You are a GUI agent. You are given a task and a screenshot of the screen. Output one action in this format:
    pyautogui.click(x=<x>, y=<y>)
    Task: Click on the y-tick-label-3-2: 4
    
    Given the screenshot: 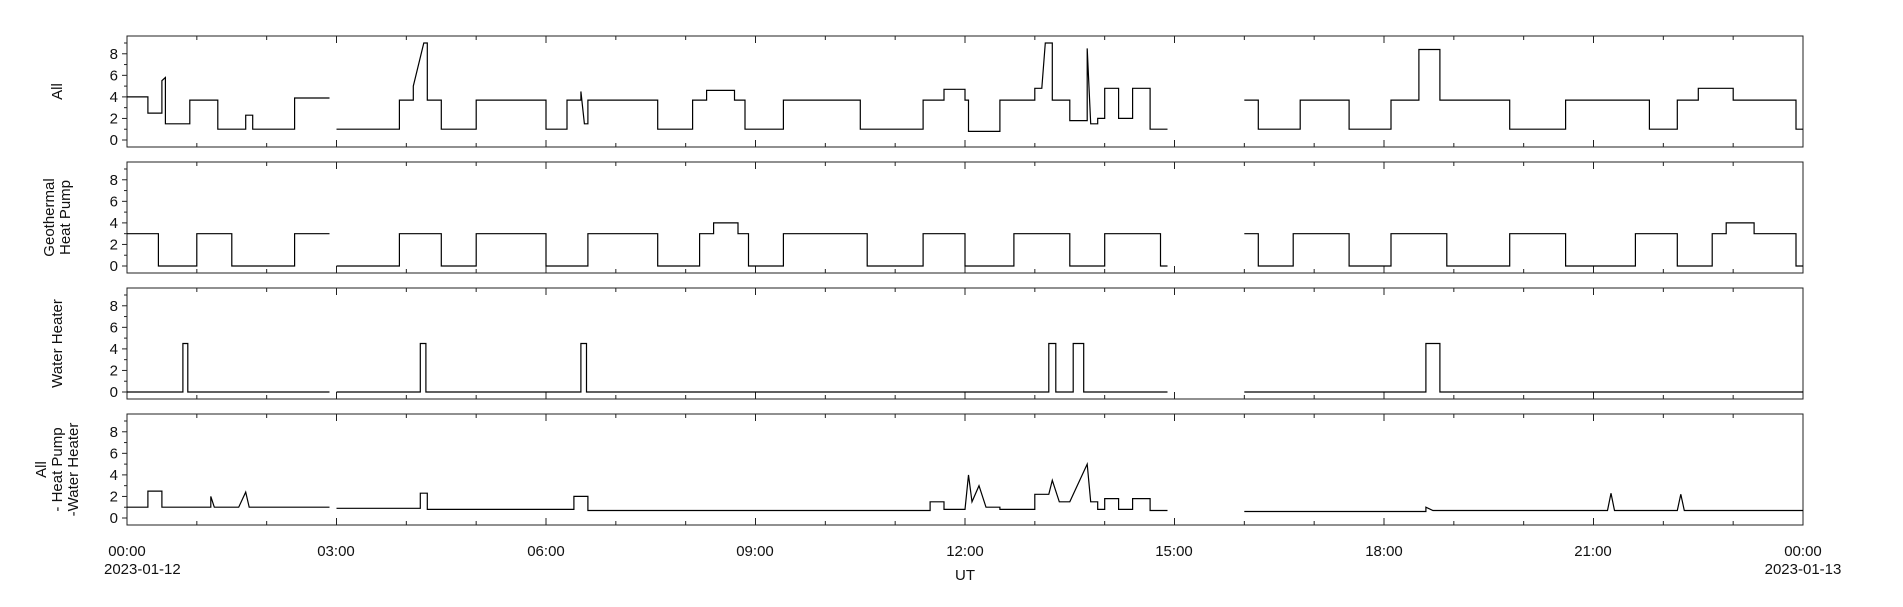 What is the action you would take?
    pyautogui.click(x=114, y=475)
    